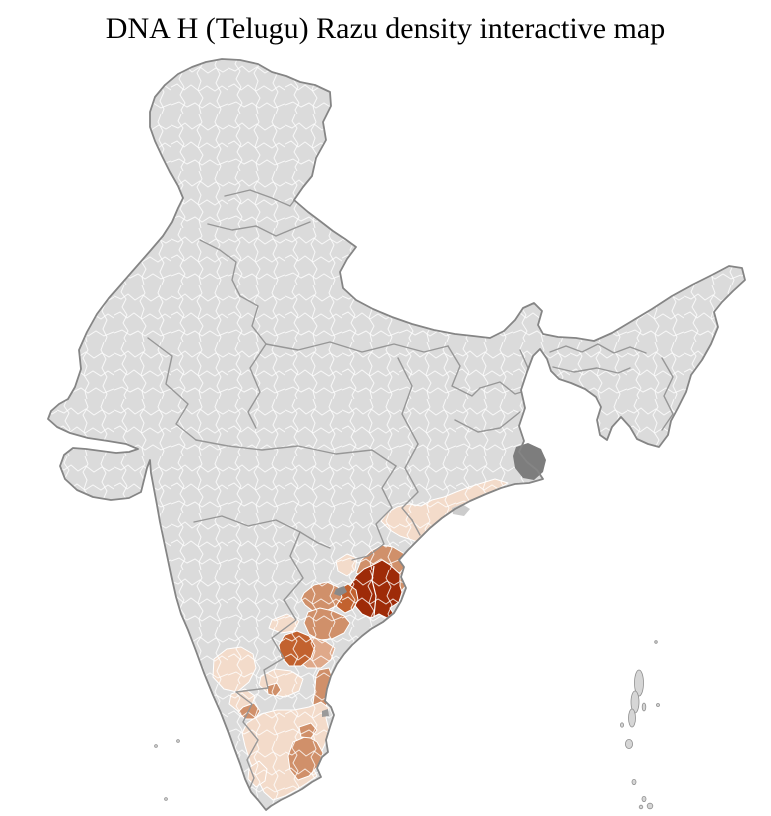  What do you see at coordinates (340, 591) in the screenshot?
I see `kolleru-lake` at bounding box center [340, 591].